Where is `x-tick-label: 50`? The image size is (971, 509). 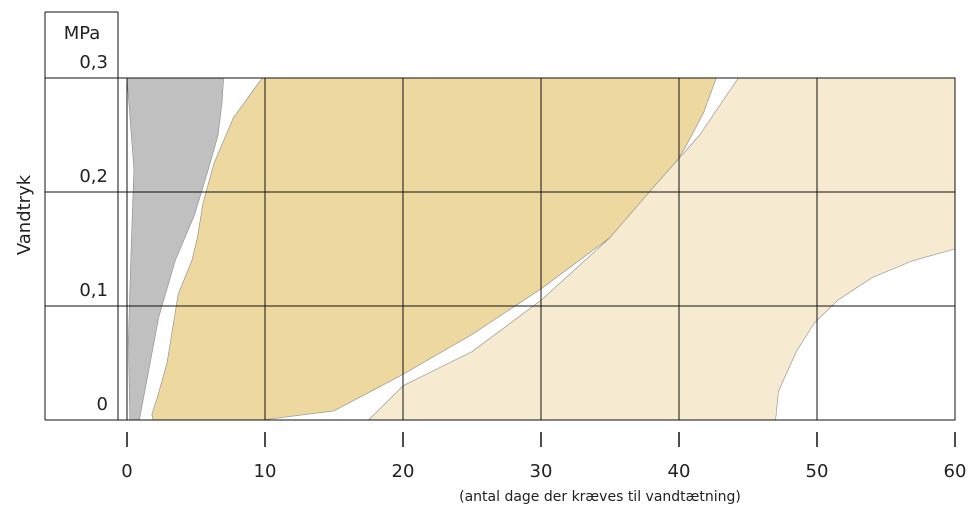
x-tick-label: 50 is located at coordinates (817, 471).